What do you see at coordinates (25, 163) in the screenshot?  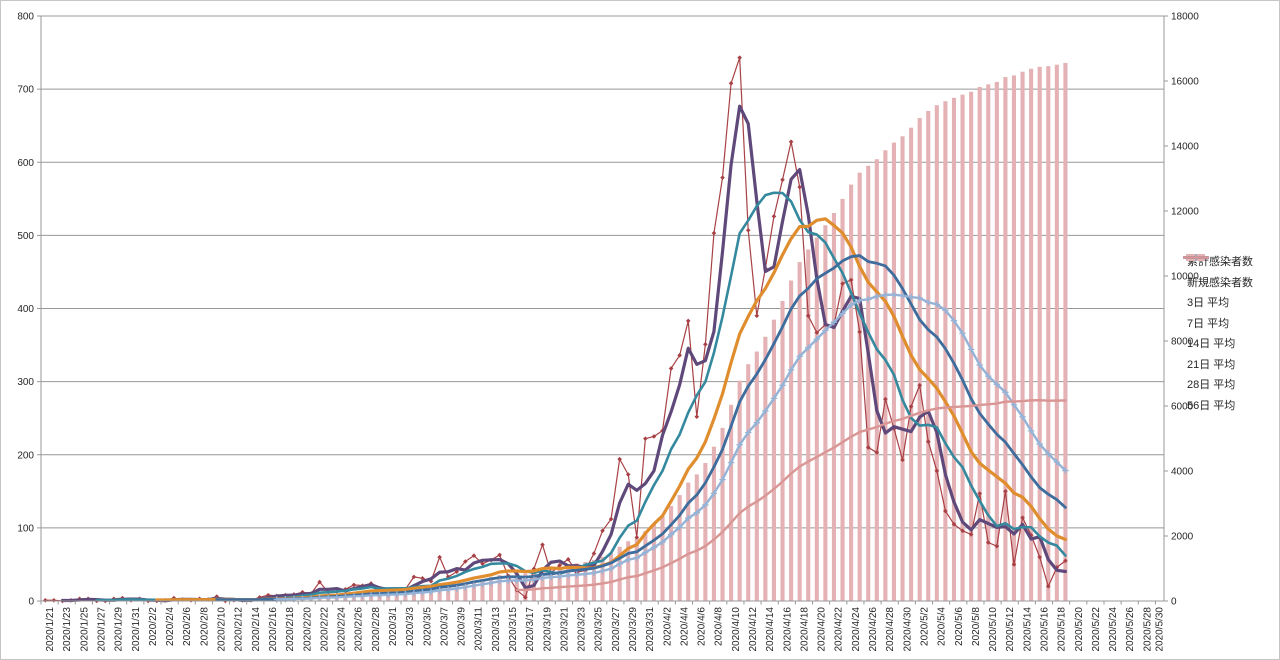 I see `y-left-tick-label: 600` at bounding box center [25, 163].